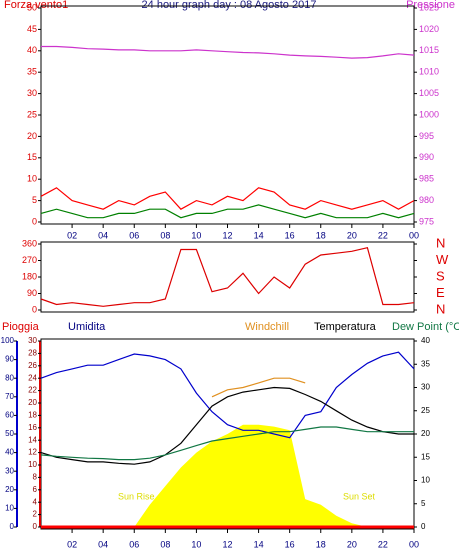  I want to click on tick-label: 4, so click(35, 501).